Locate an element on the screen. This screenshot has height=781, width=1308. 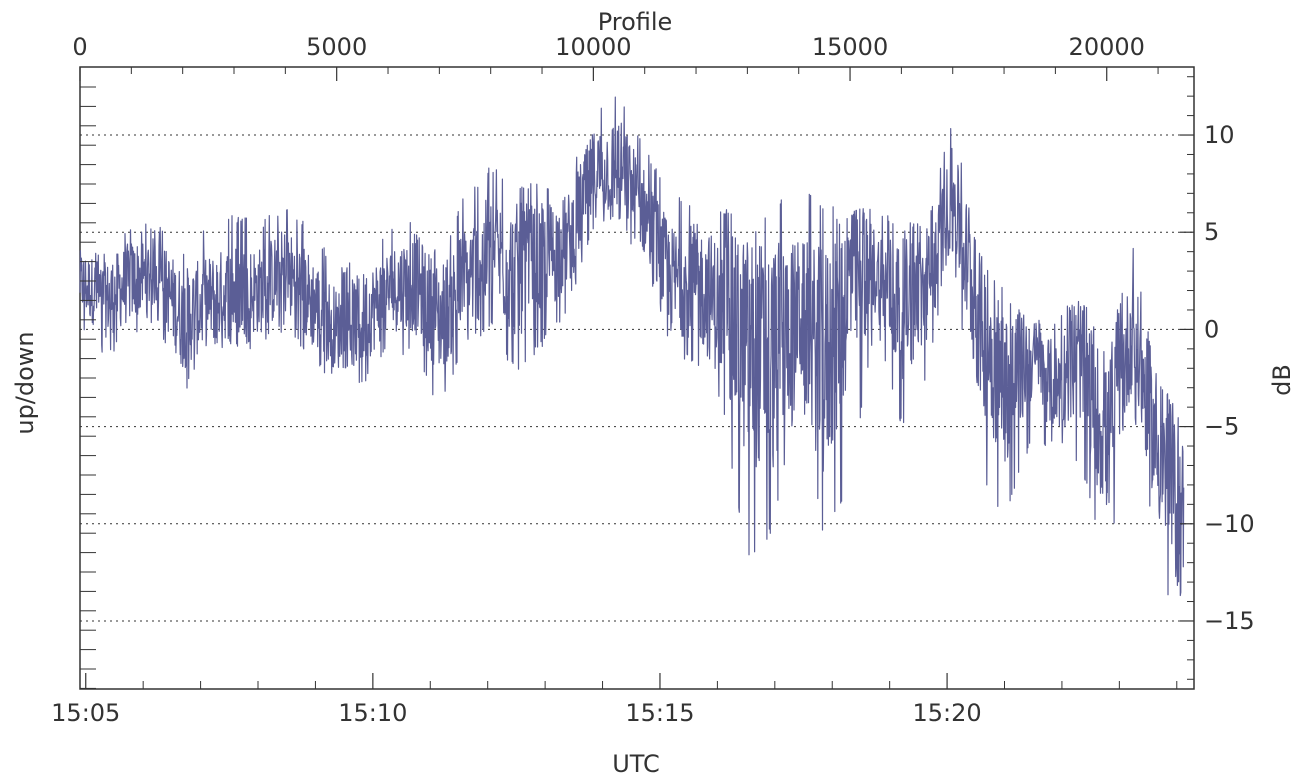
top-axis-tick-label: 10000 is located at coordinates (593, 47).